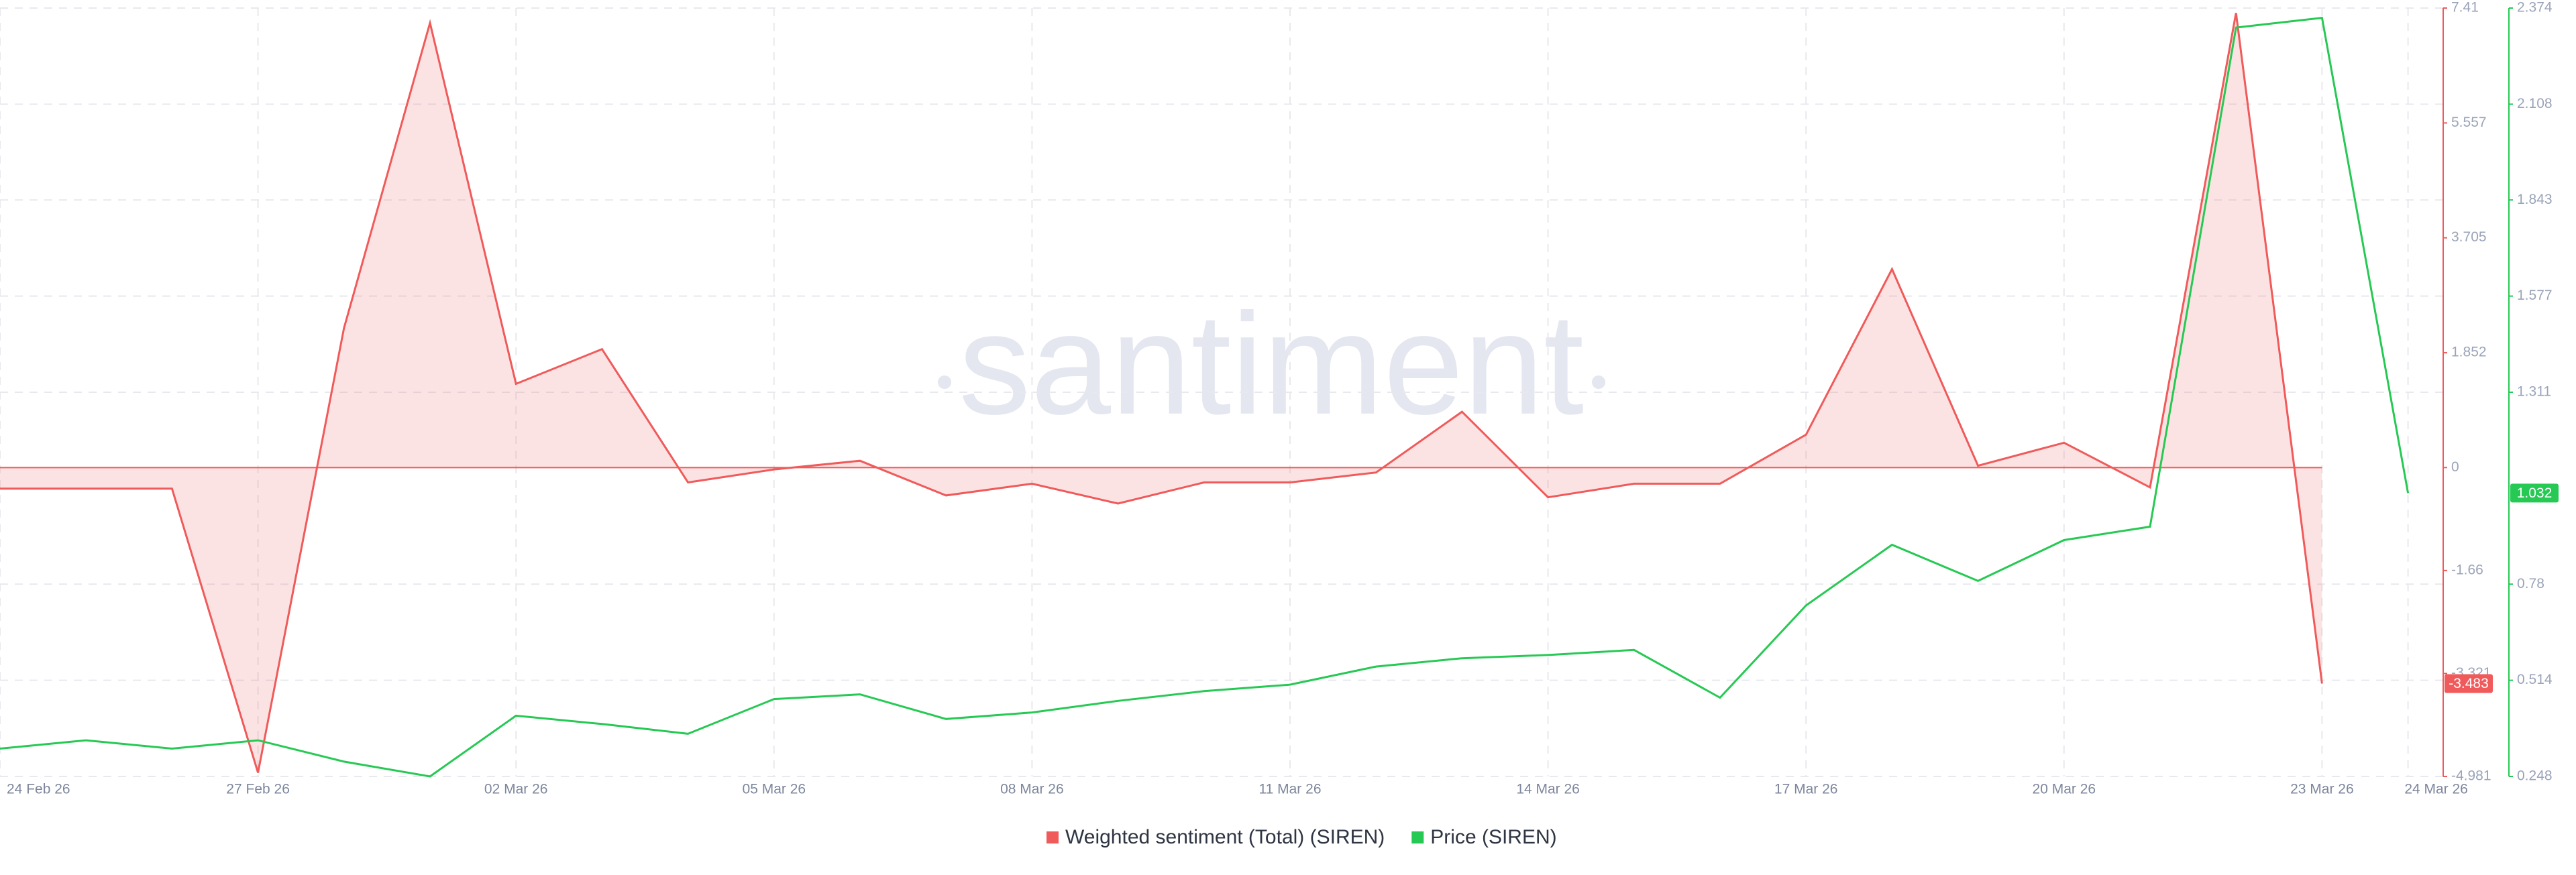  I want to click on y2-tick-label: 1.311, so click(2534, 392).